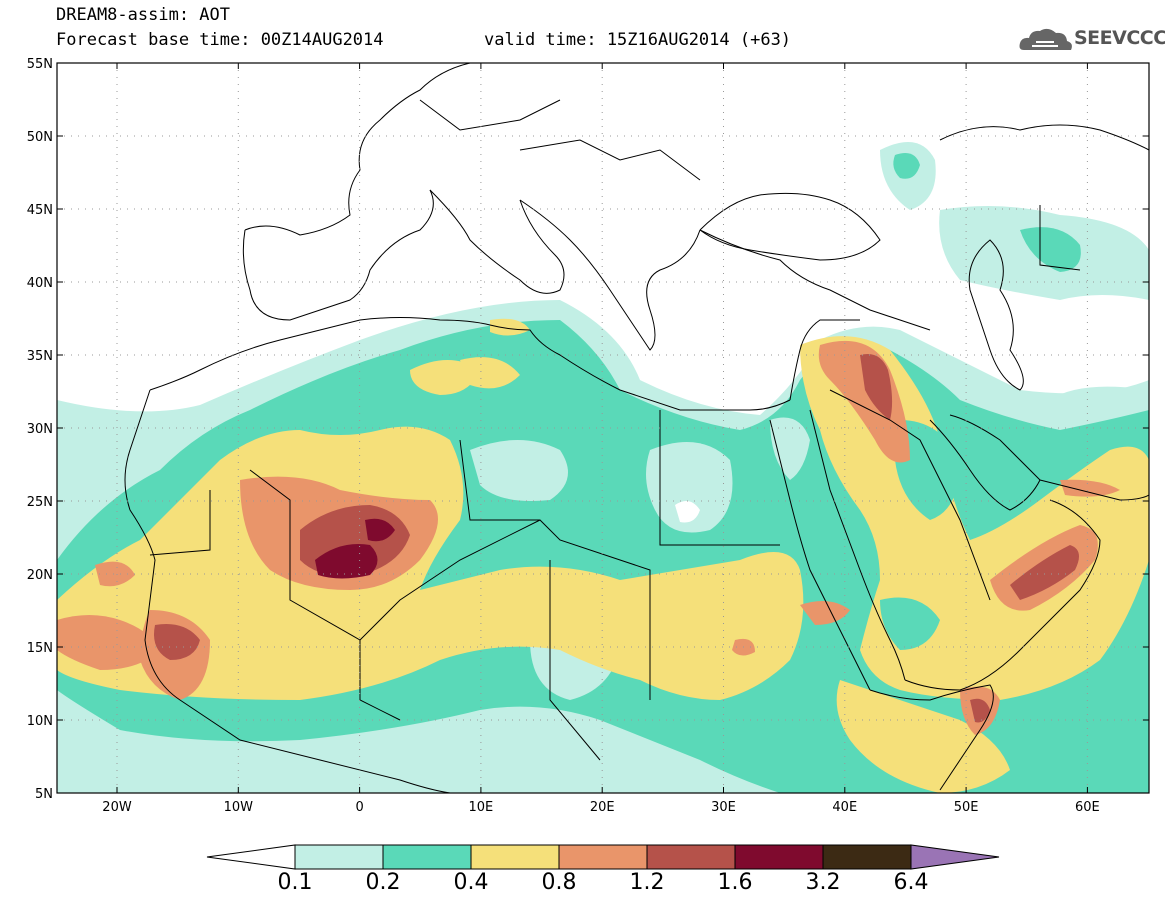  What do you see at coordinates (40, 648) in the screenshot?
I see `lat-label: 15N` at bounding box center [40, 648].